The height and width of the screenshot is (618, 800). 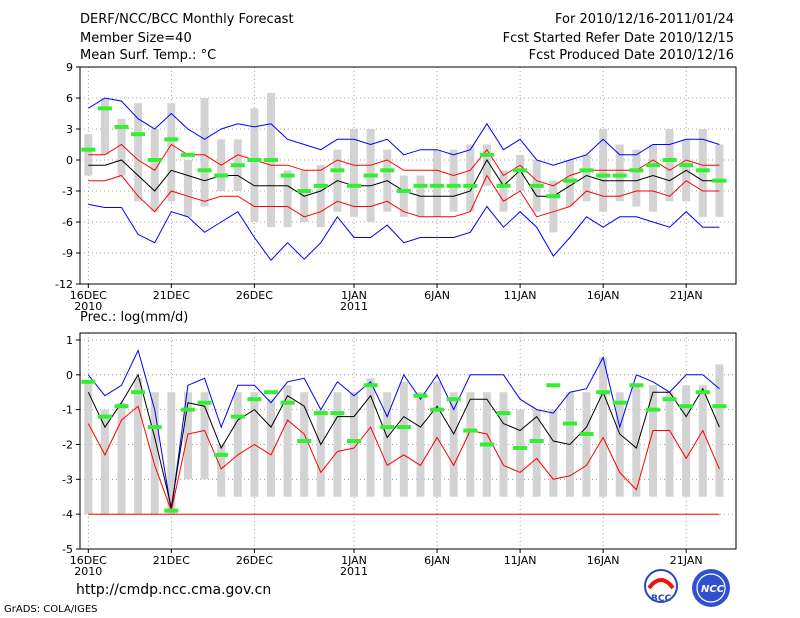 I want to click on forecast-period: For 2010/12/16-2011/01/24, so click(x=644, y=19).